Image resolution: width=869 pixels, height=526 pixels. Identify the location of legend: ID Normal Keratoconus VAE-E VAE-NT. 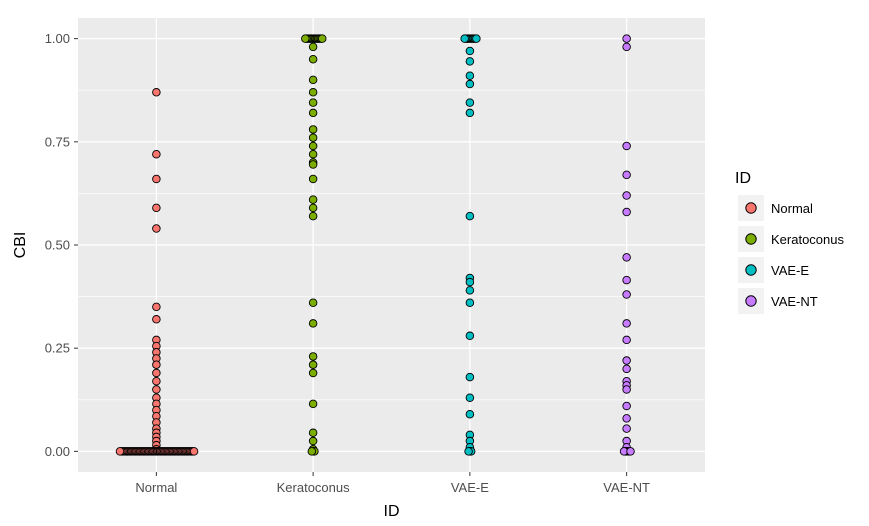
(789, 242).